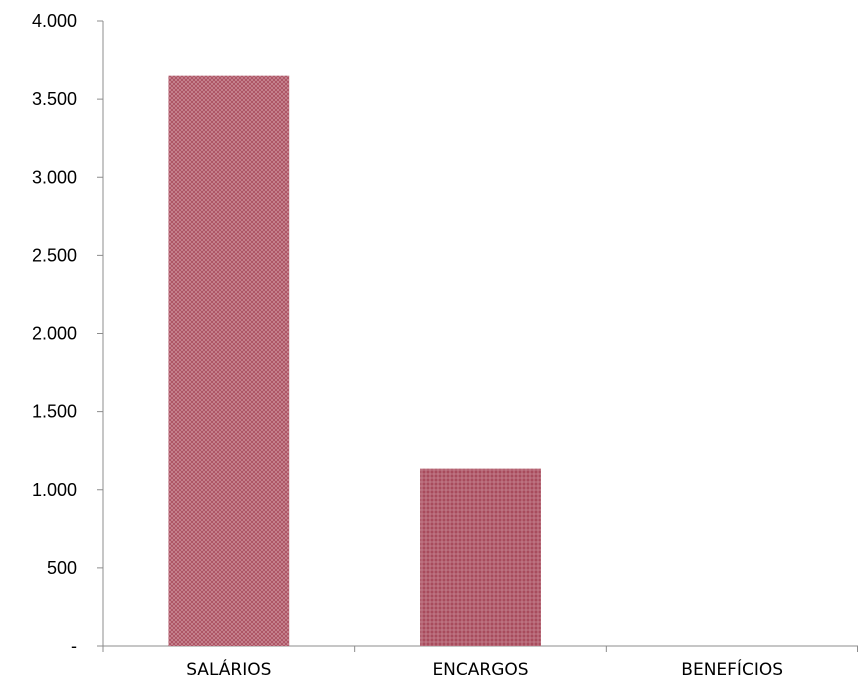 Image resolution: width=858 pixels, height=682 pixels. What do you see at coordinates (480, 557) in the screenshot?
I see `bar-encargos` at bounding box center [480, 557].